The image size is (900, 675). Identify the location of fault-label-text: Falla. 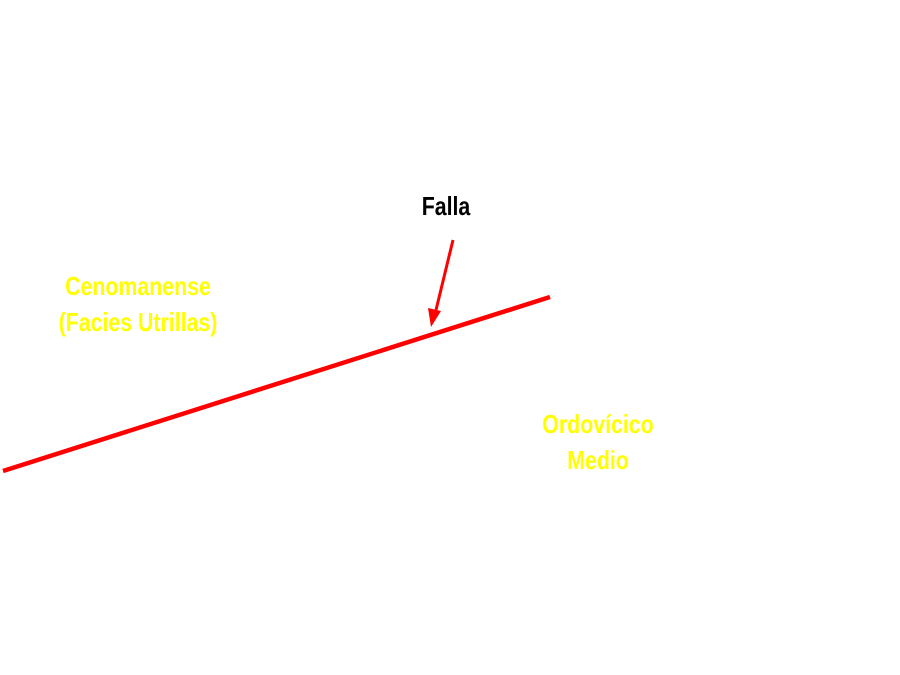
(446, 206).